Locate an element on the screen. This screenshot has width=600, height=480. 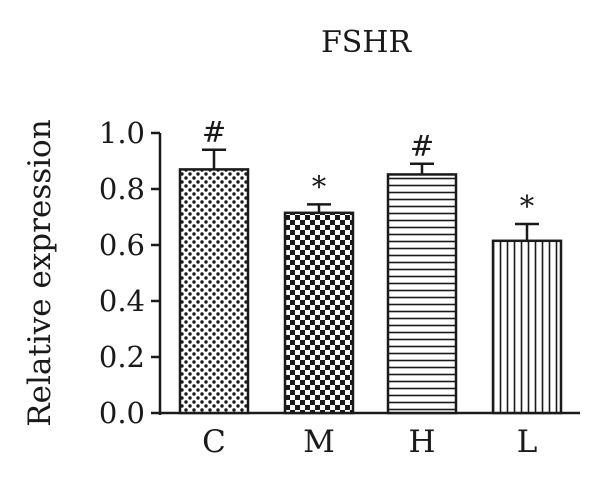
bar-group-H: # is located at coordinates (422, 272).